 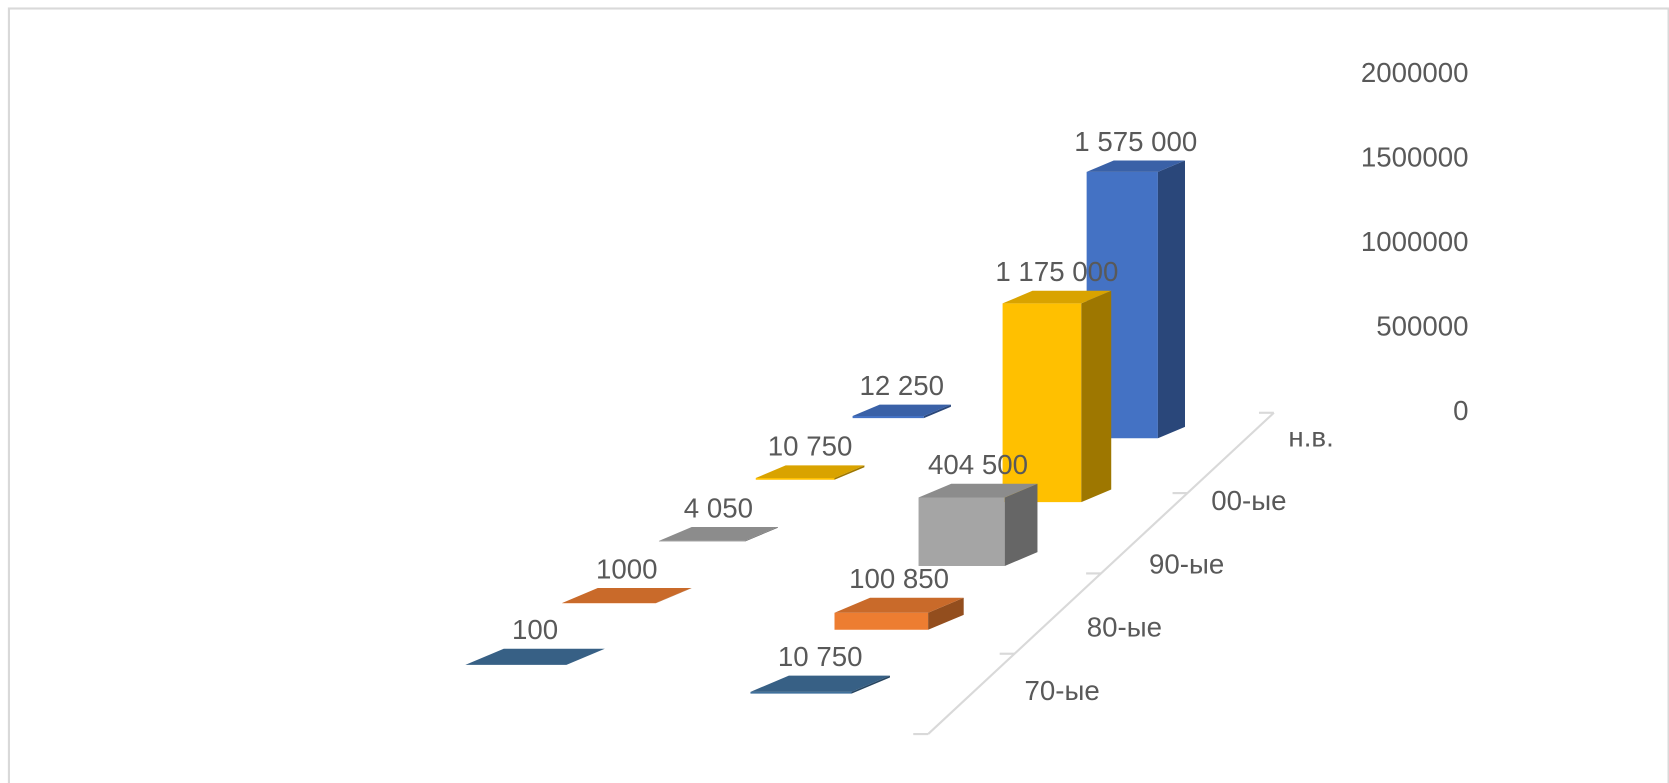 I want to click on data-label: 404 500, so click(x=978, y=464).